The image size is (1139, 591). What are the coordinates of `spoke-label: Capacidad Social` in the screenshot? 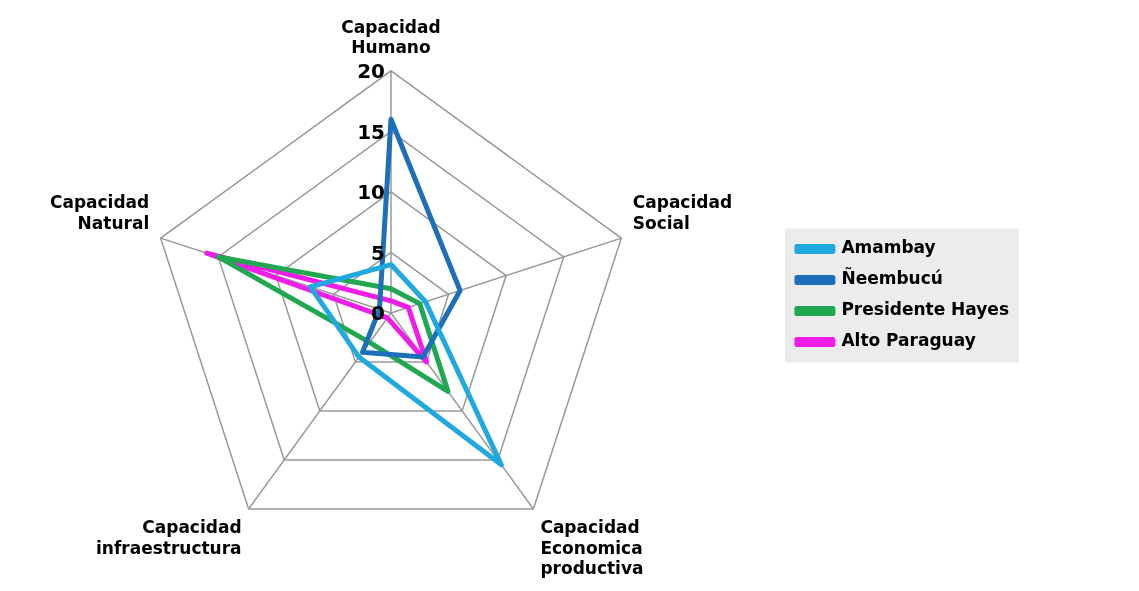 It's located at (682, 212).